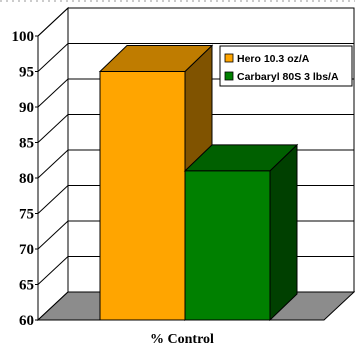 Image resolution: width=355 pixels, height=349 pixels. What do you see at coordinates (26, 250) in the screenshot?
I see `y-tick-label: 70` at bounding box center [26, 250].